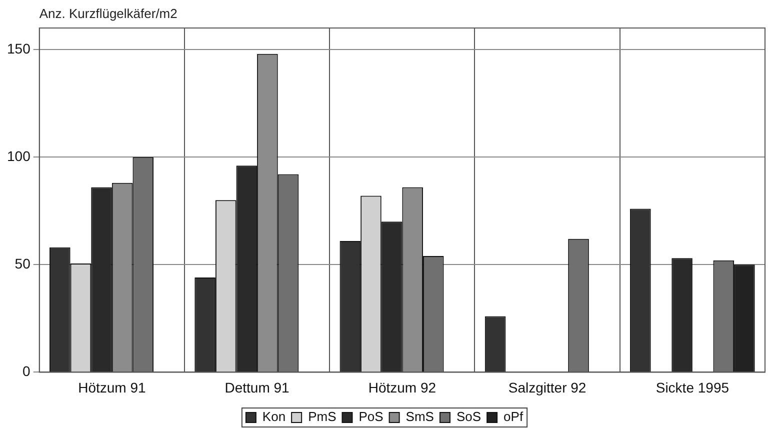  What do you see at coordinates (22, 263) in the screenshot?
I see `y-tick-label: 50` at bounding box center [22, 263].